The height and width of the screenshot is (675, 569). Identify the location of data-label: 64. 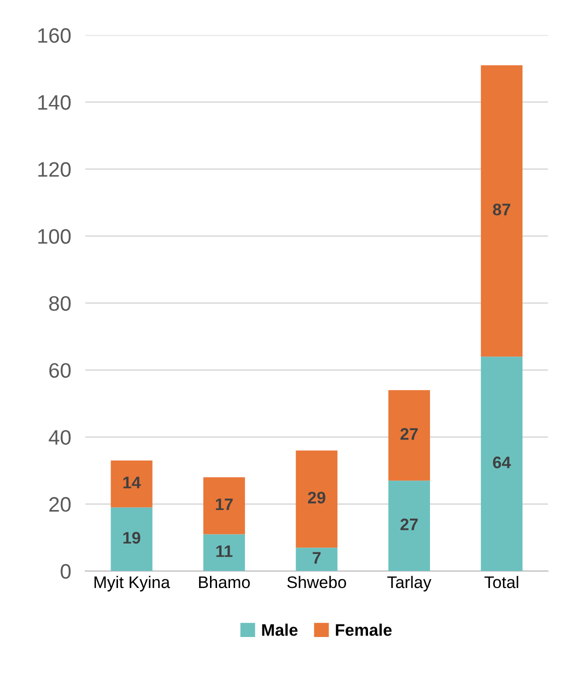
(502, 462).